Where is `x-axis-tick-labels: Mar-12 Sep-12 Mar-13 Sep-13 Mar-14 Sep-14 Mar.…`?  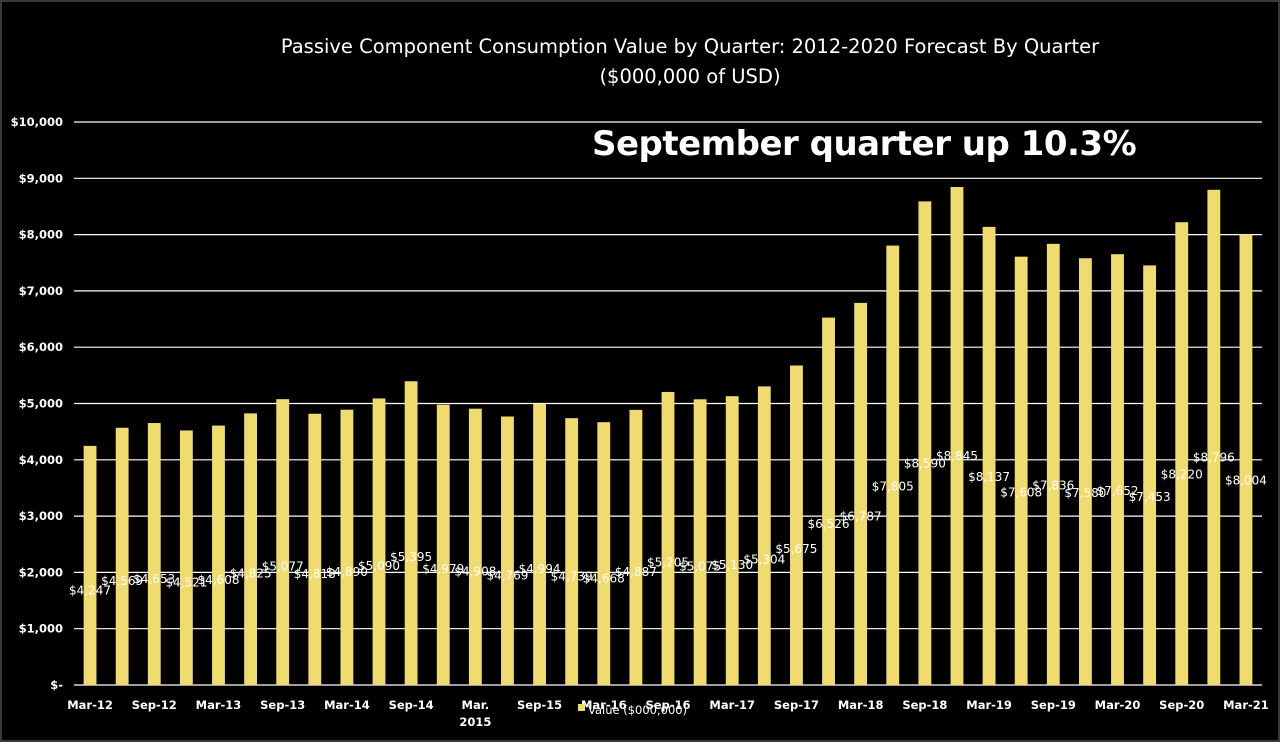
x-axis-tick-labels: Mar-12 Sep-12 Mar-13 Sep-13 Mar-14 Sep-14 Mar.… is located at coordinates (668, 713).